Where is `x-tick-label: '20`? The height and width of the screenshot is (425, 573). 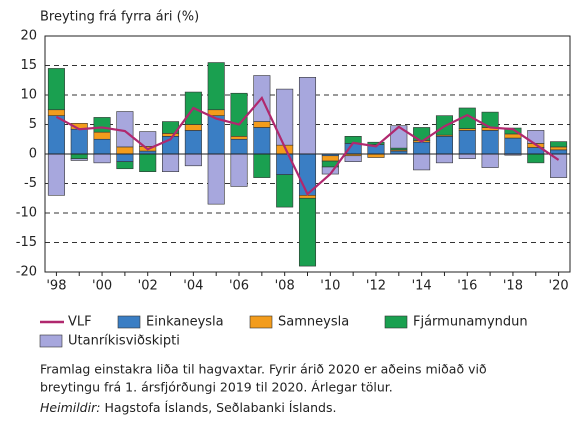 x-tick-label: '20 is located at coordinates (559, 286).